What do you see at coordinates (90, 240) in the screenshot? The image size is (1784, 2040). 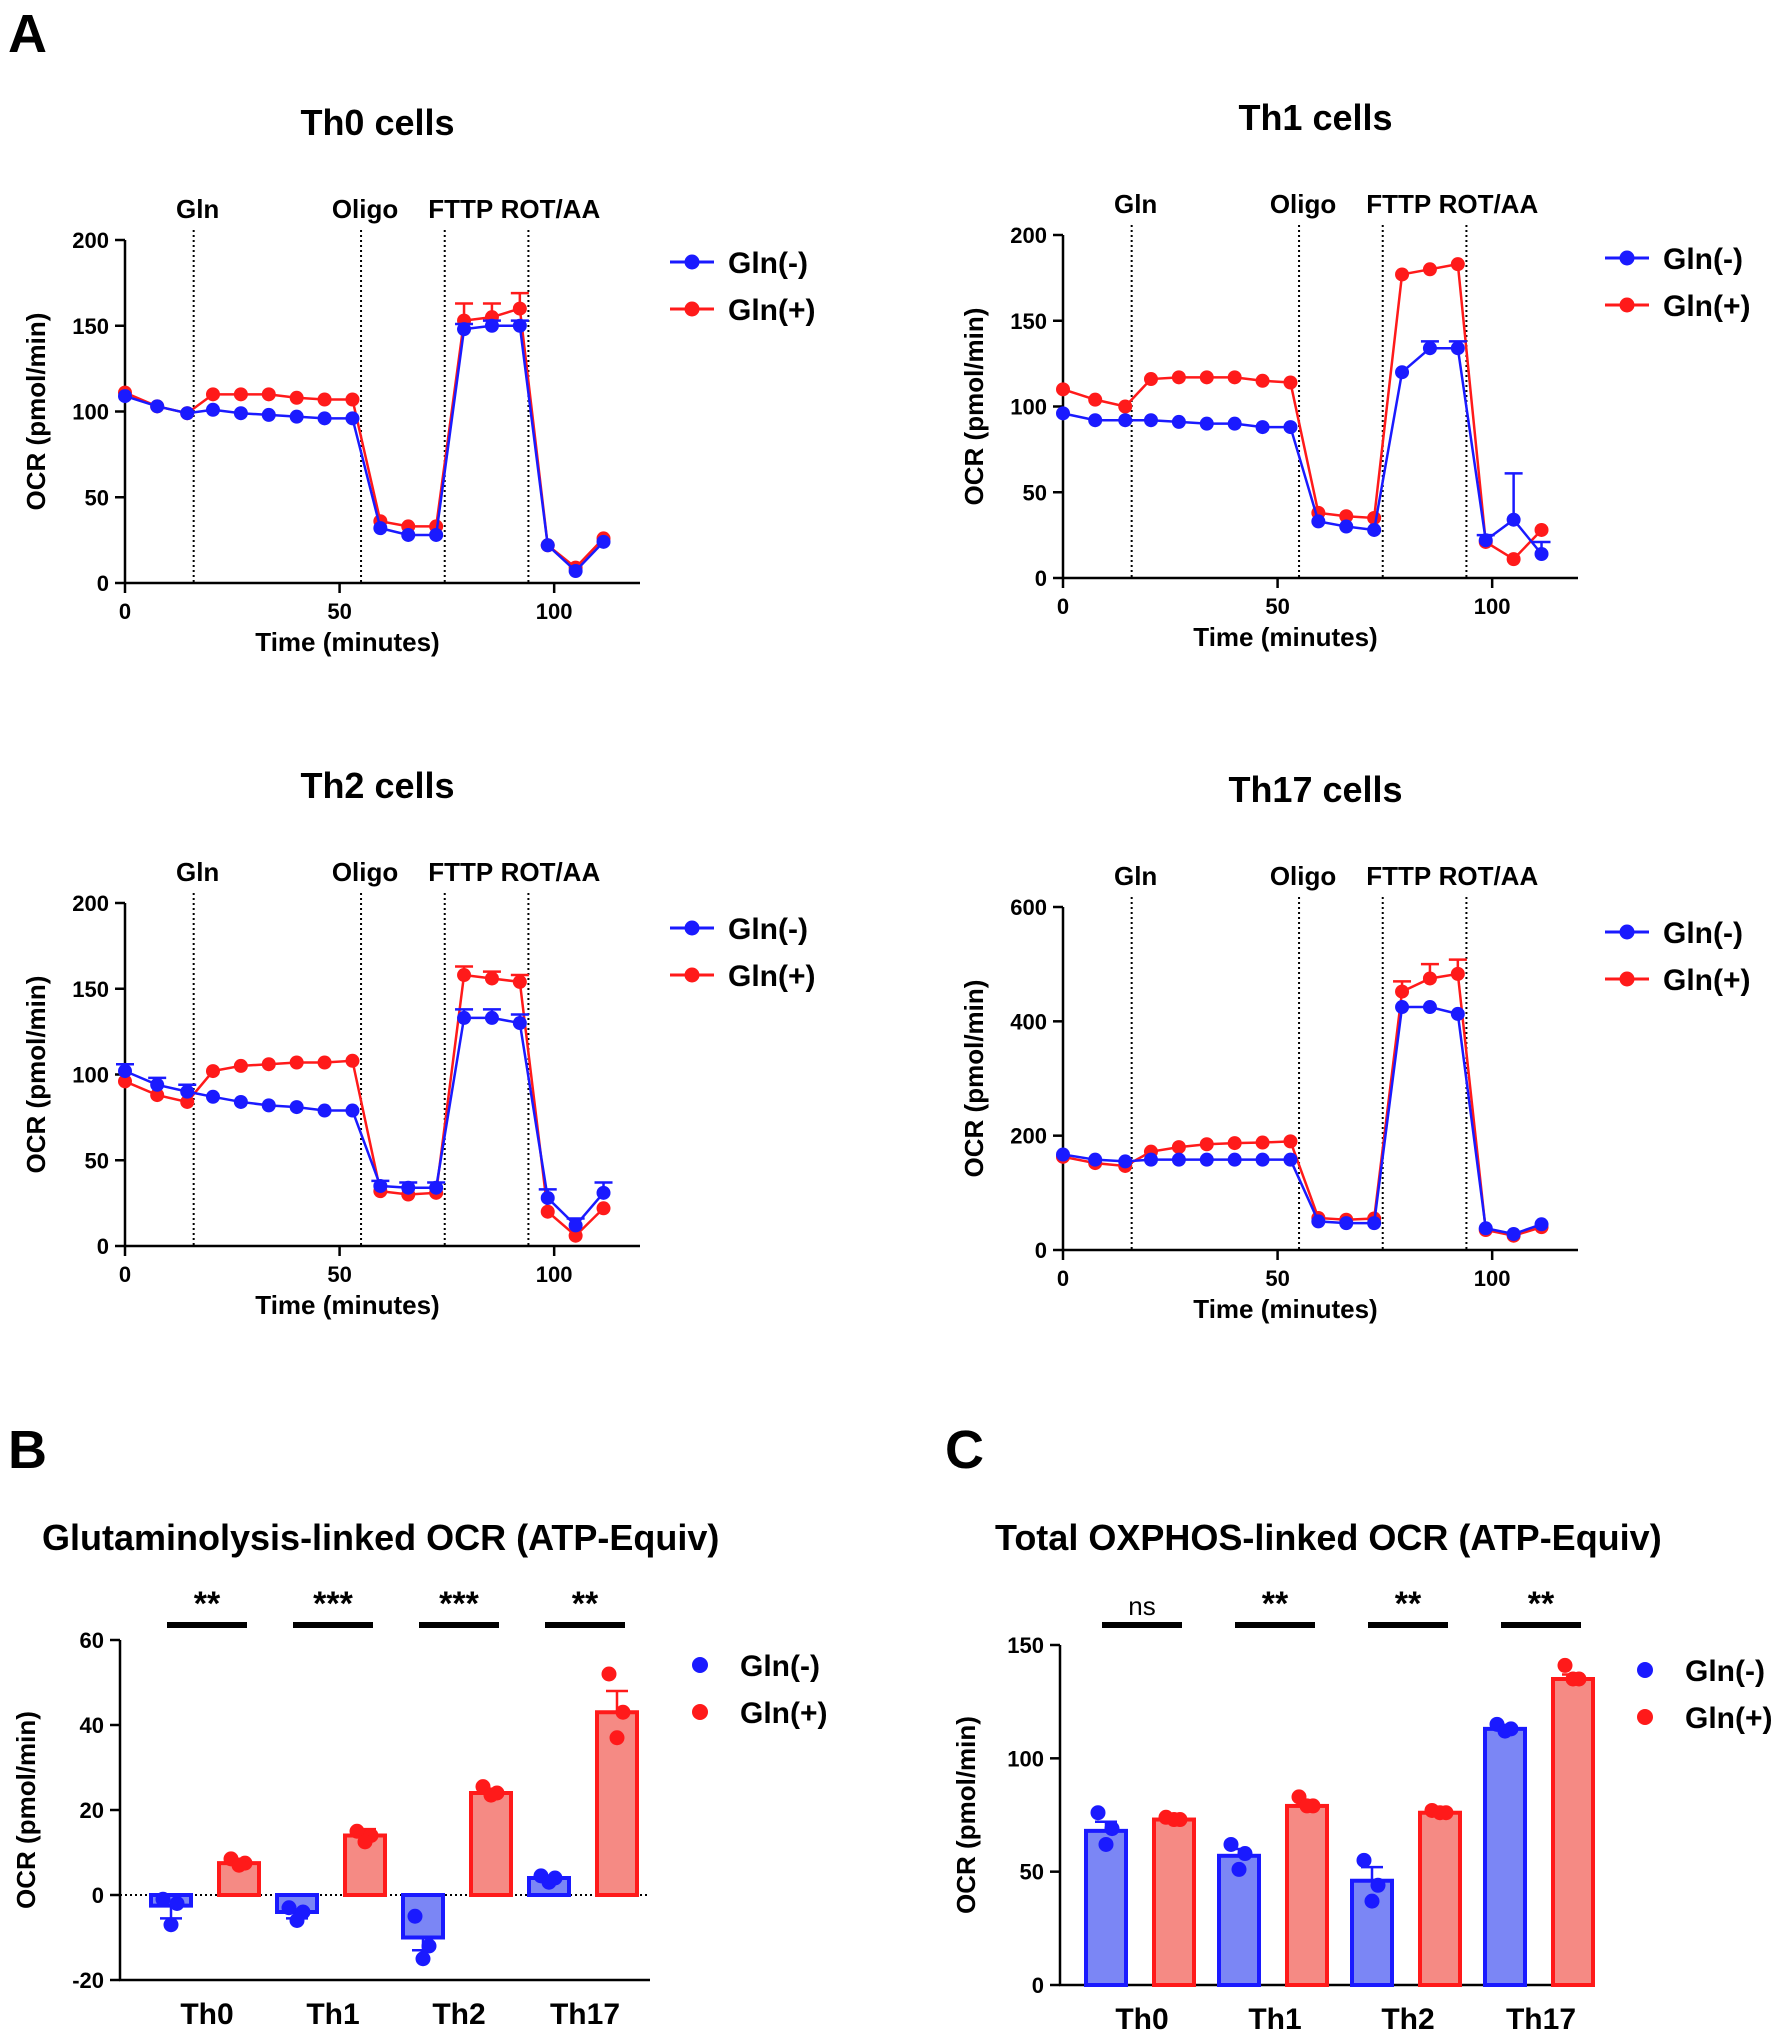 I see `th0-ytick-label: 200` at bounding box center [90, 240].